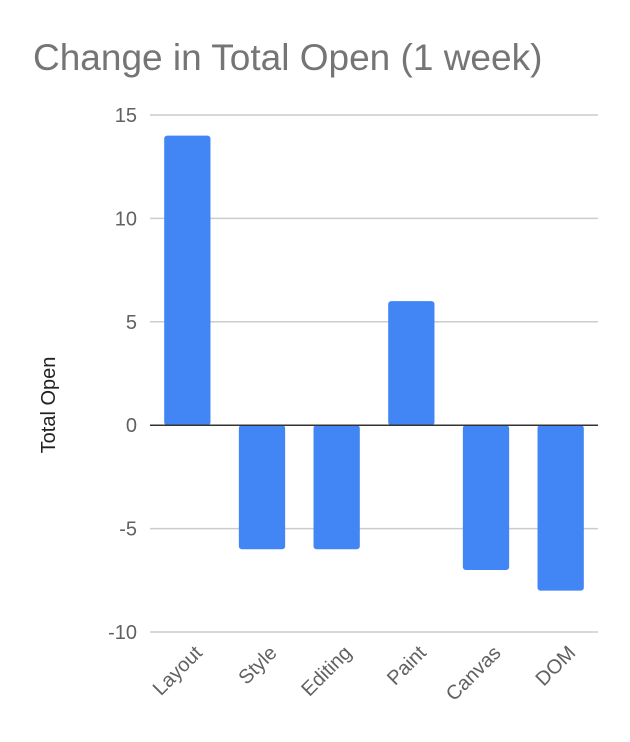 The width and height of the screenshot is (630, 742). Describe the element at coordinates (131, 426) in the screenshot. I see `y-tick-label: 0` at that location.